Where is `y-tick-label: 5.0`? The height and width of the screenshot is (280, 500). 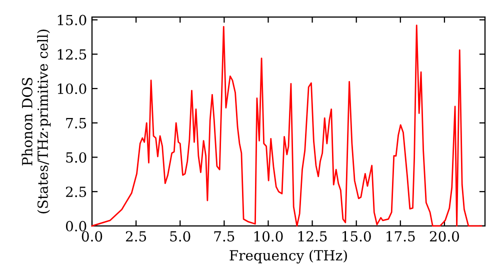
y-tick-label: 5.0 is located at coordinates (76, 157).